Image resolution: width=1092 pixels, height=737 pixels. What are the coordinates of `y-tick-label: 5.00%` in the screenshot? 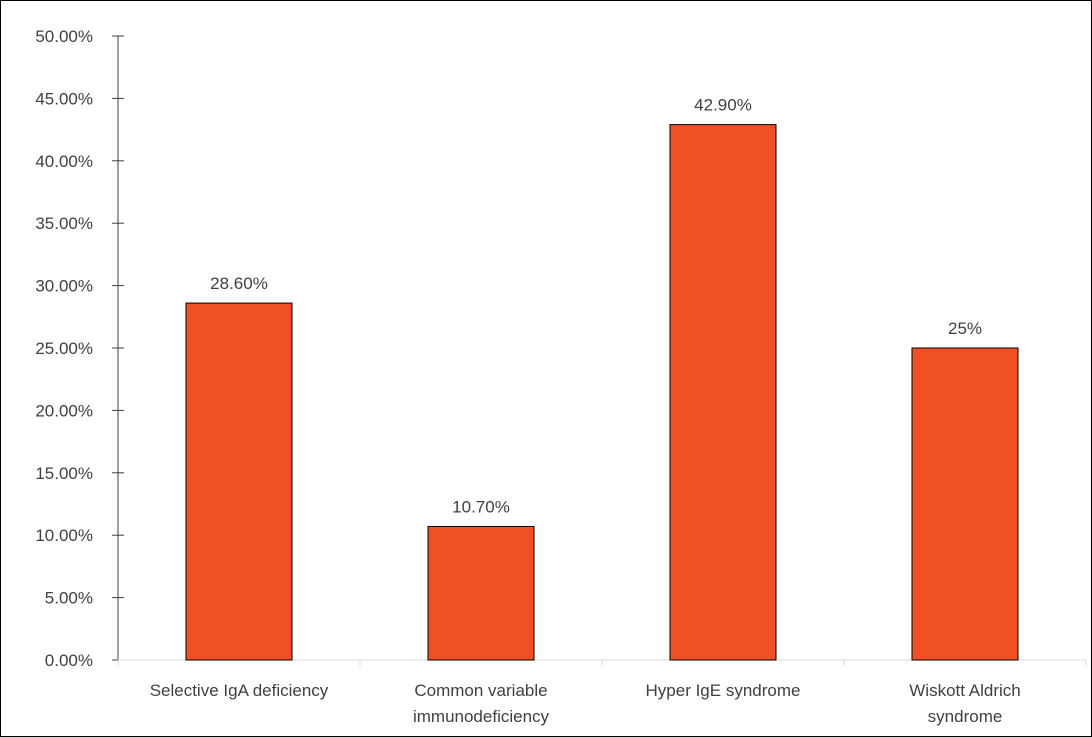 It's located at (69, 598).